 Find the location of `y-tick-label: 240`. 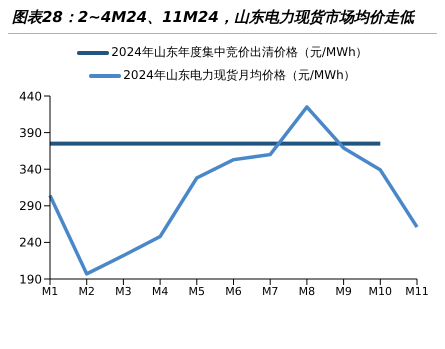

y-tick-label: 240 is located at coordinates (30, 243).